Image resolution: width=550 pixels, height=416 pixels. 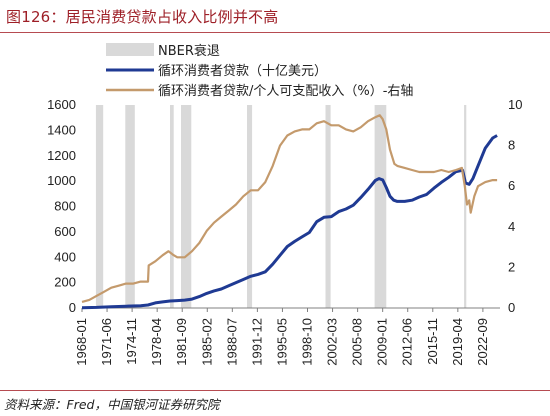 I want to click on left-axis-tick-label: 200, so click(x=65, y=282).